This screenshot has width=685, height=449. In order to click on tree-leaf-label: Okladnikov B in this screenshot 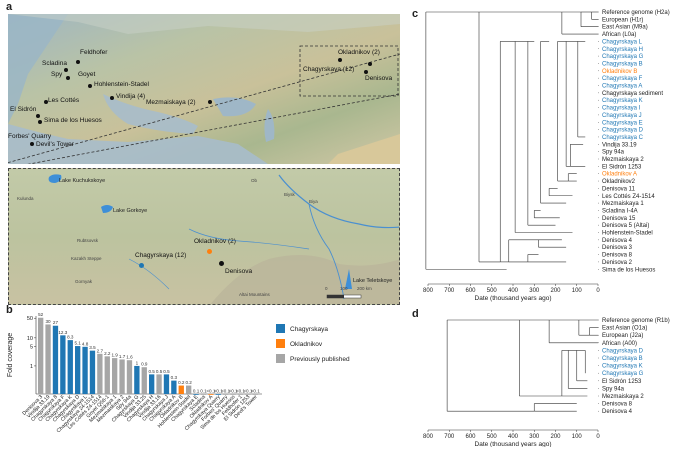, I will do `click(619, 72)`.